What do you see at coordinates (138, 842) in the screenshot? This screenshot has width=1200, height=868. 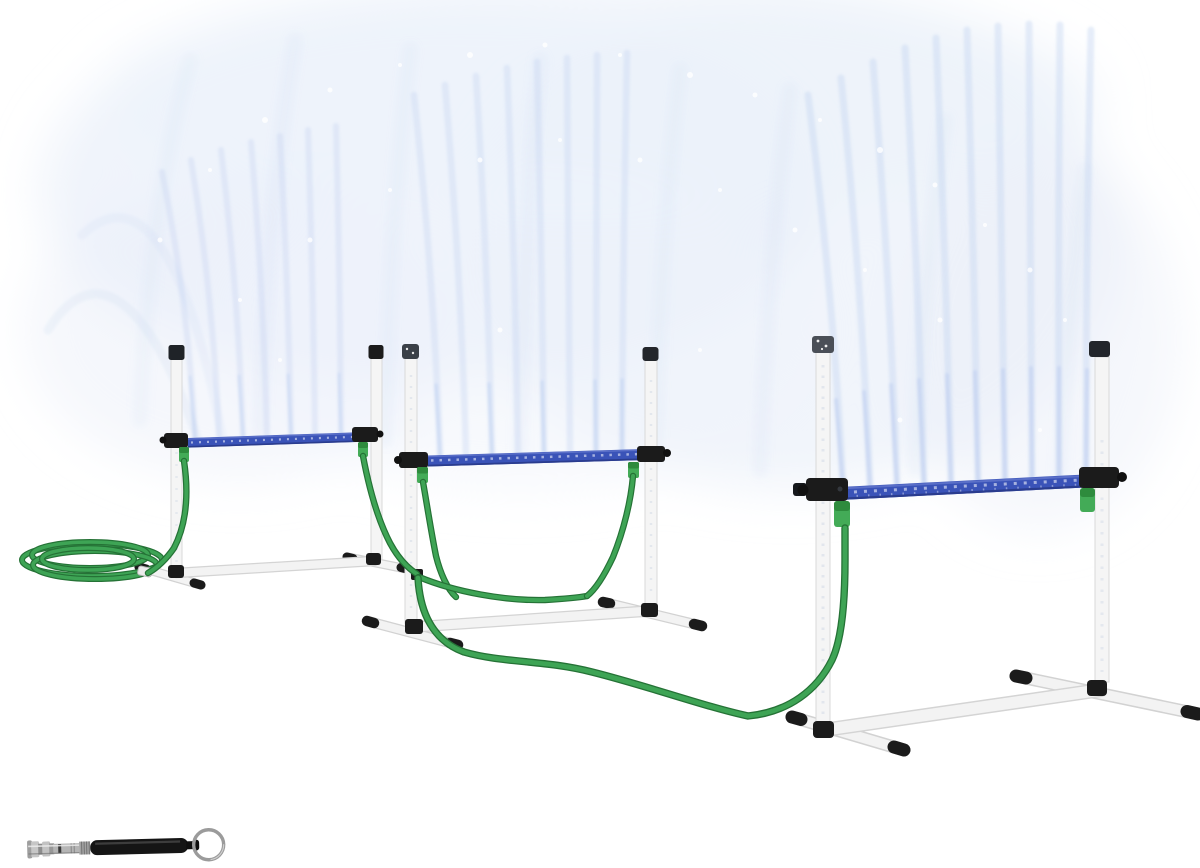 I see `body-highlight` at bounding box center [138, 842].